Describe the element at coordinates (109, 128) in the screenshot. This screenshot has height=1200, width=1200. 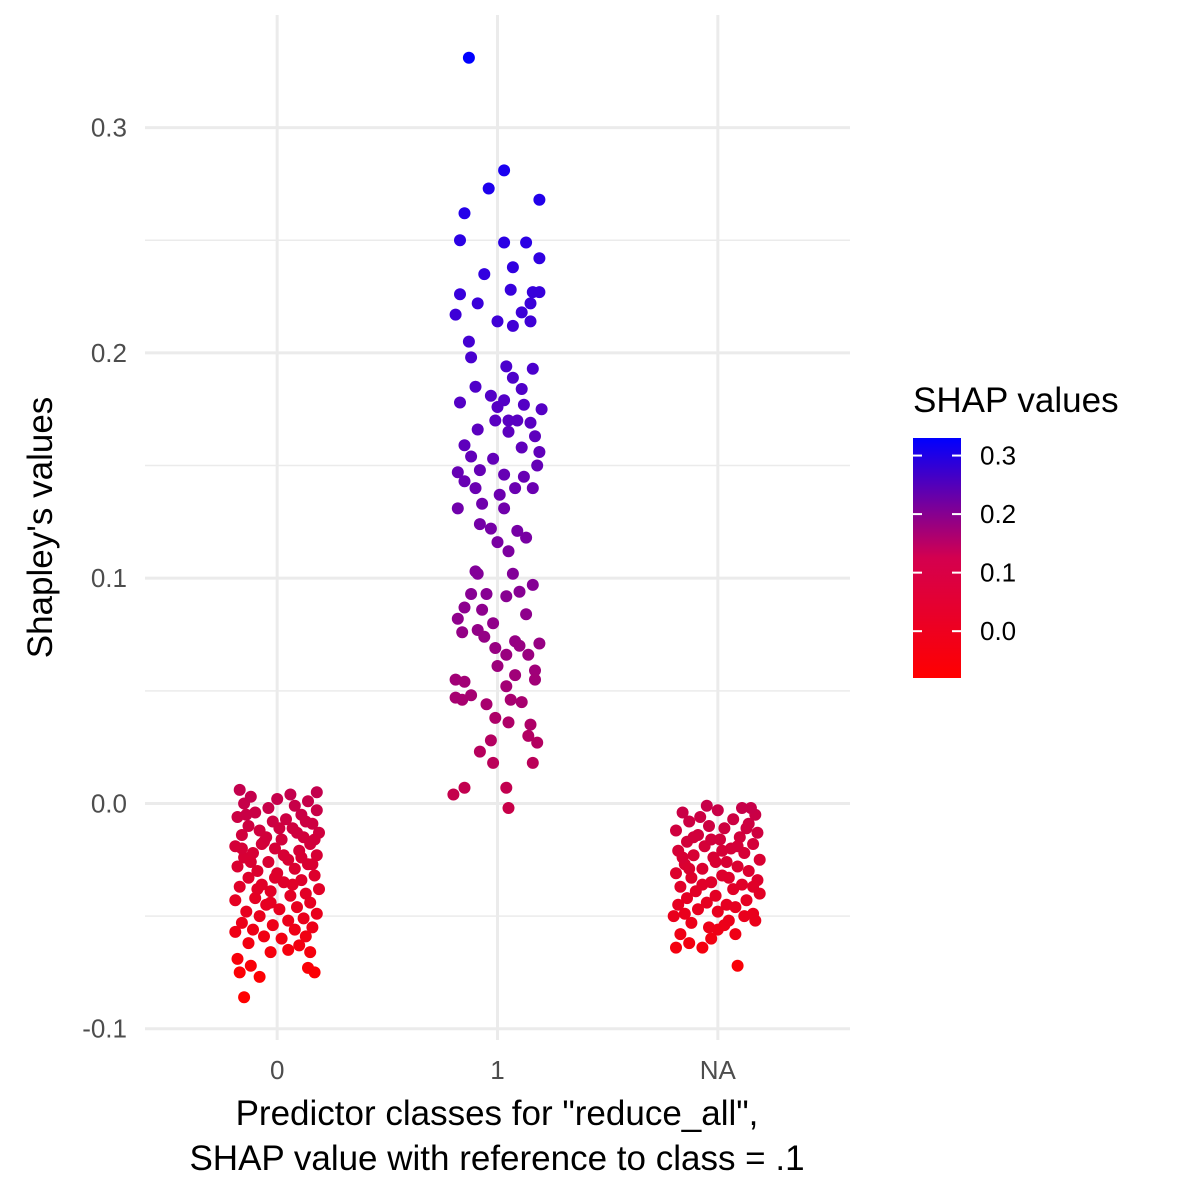
I see `y-tick-label: 0.3` at that location.